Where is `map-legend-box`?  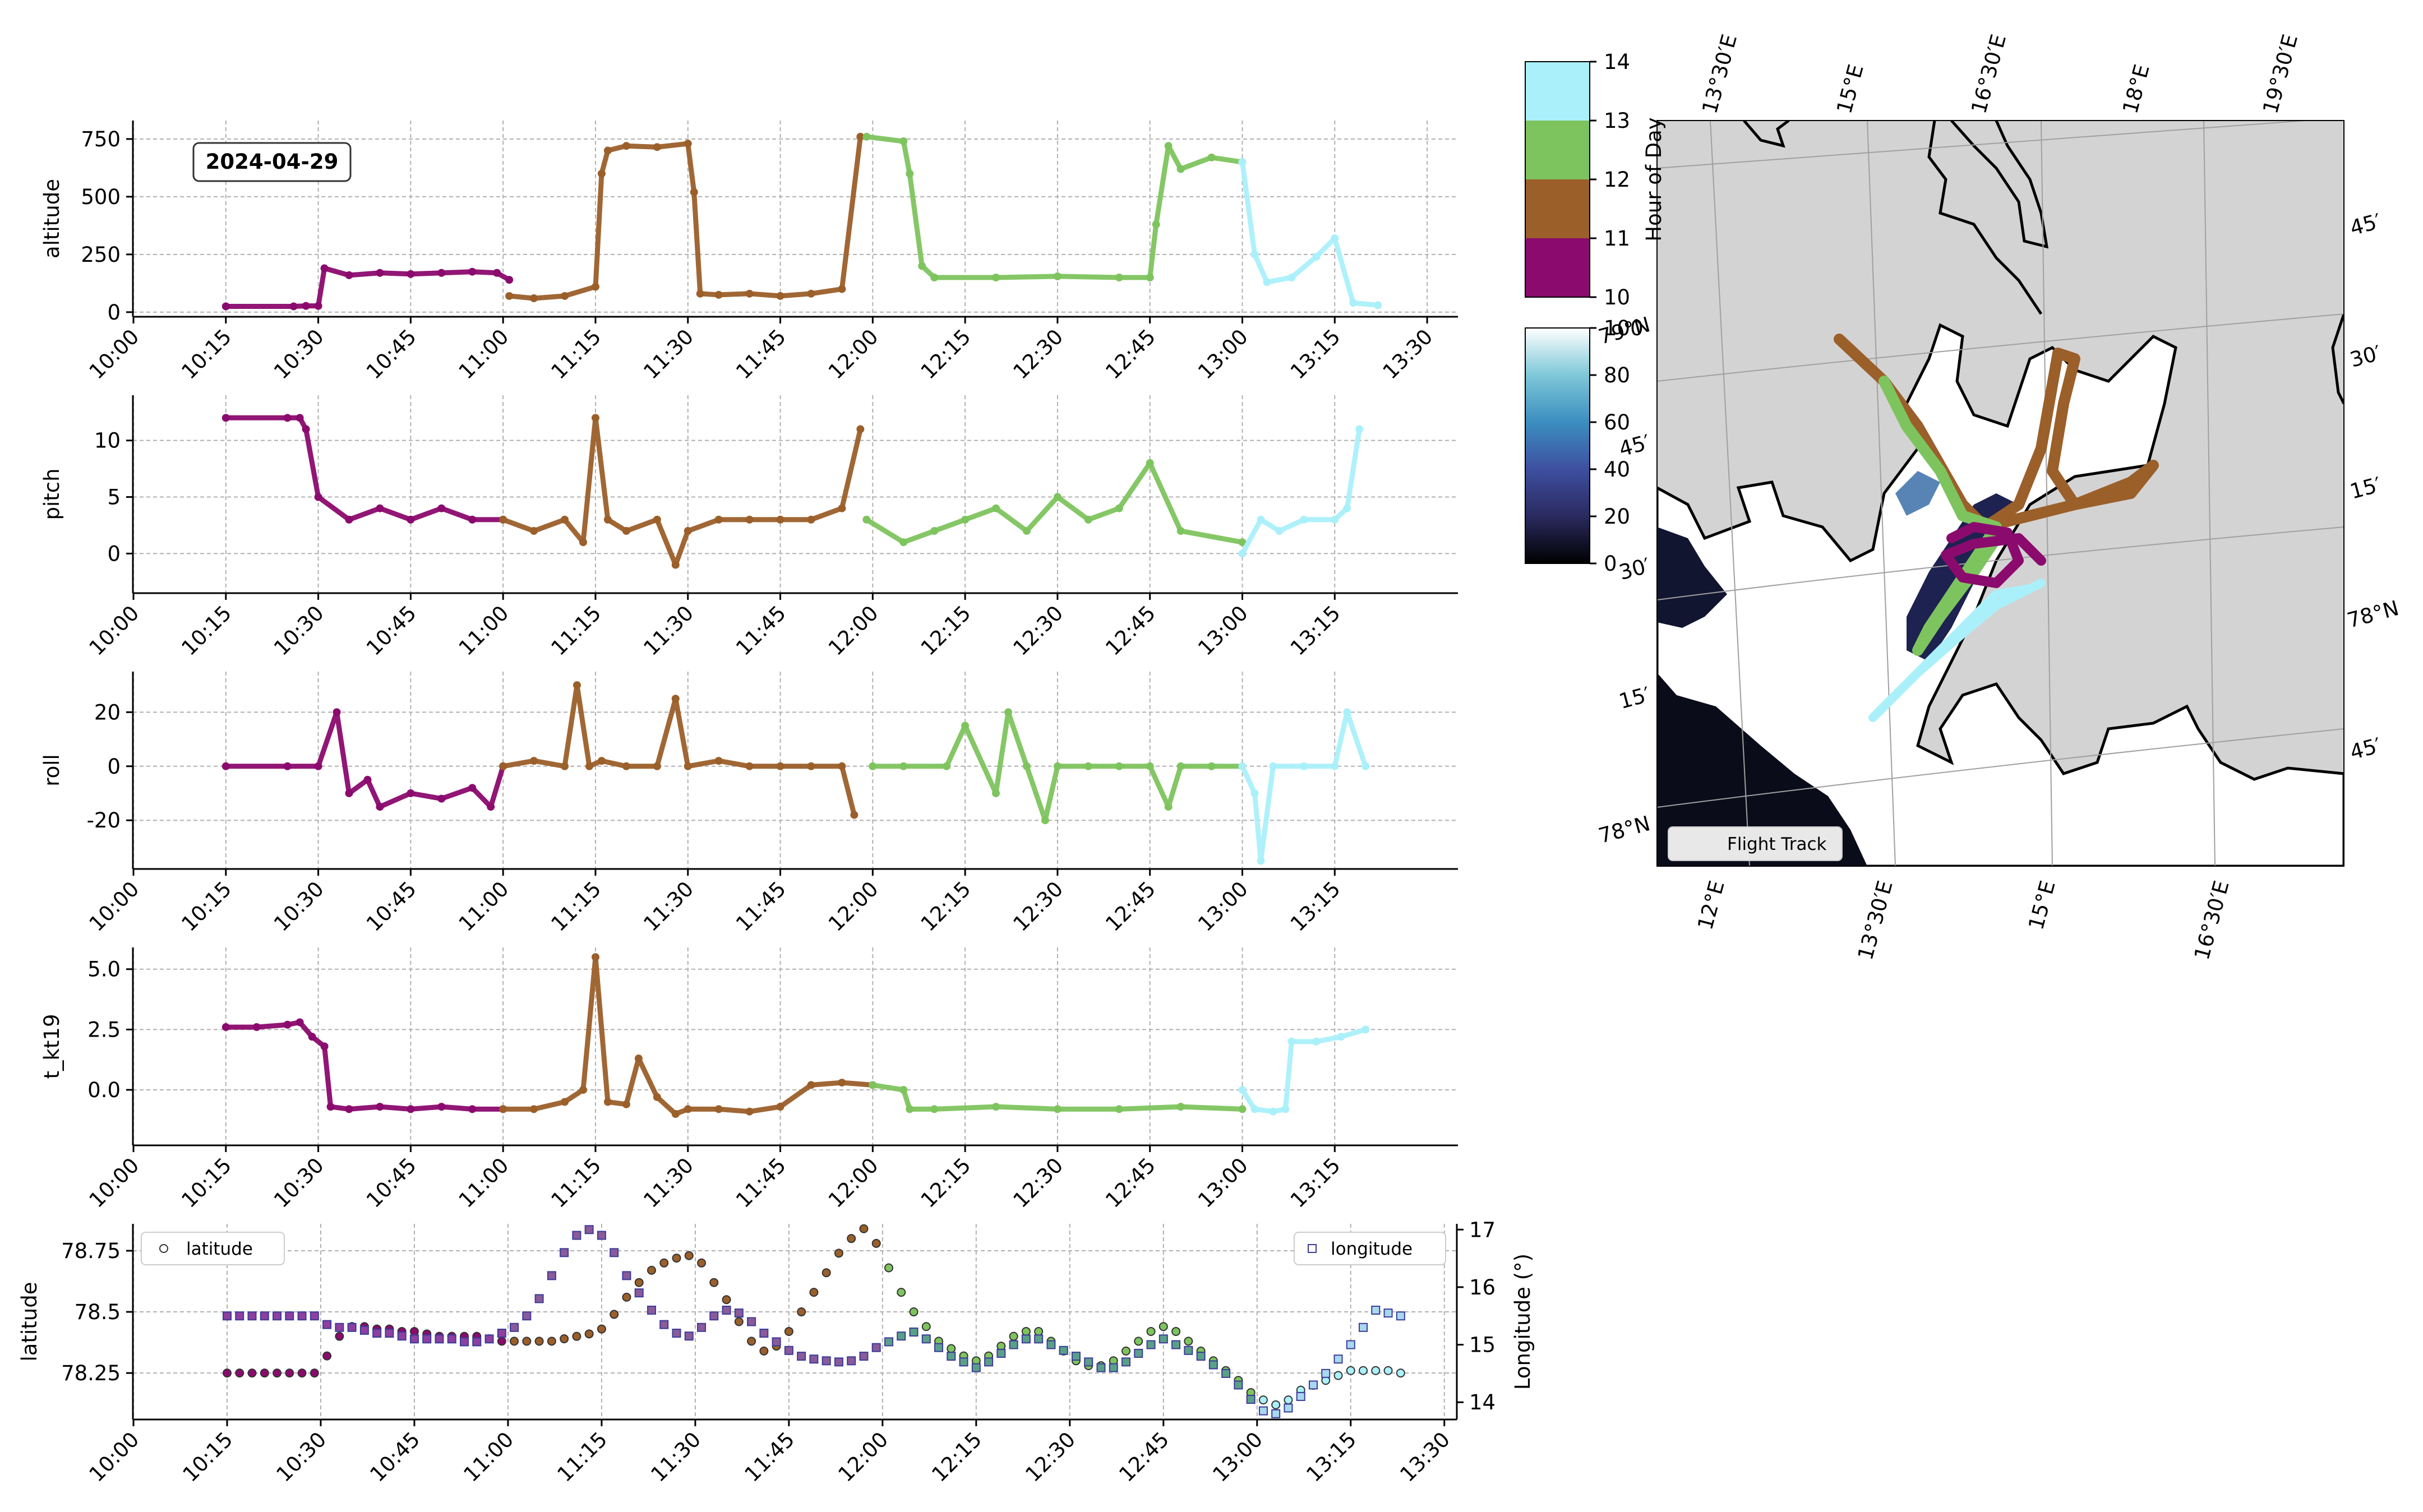 map-legend-box is located at coordinates (1755, 844).